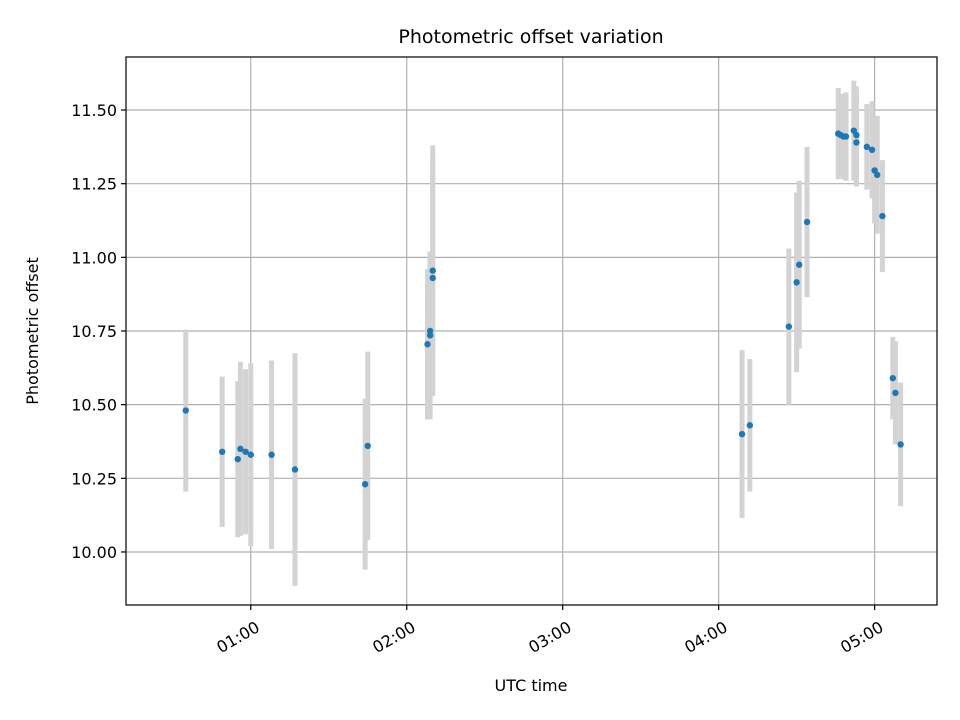  Describe the element at coordinates (94, 110) in the screenshot. I see `y-tick-label: 11.50` at that location.